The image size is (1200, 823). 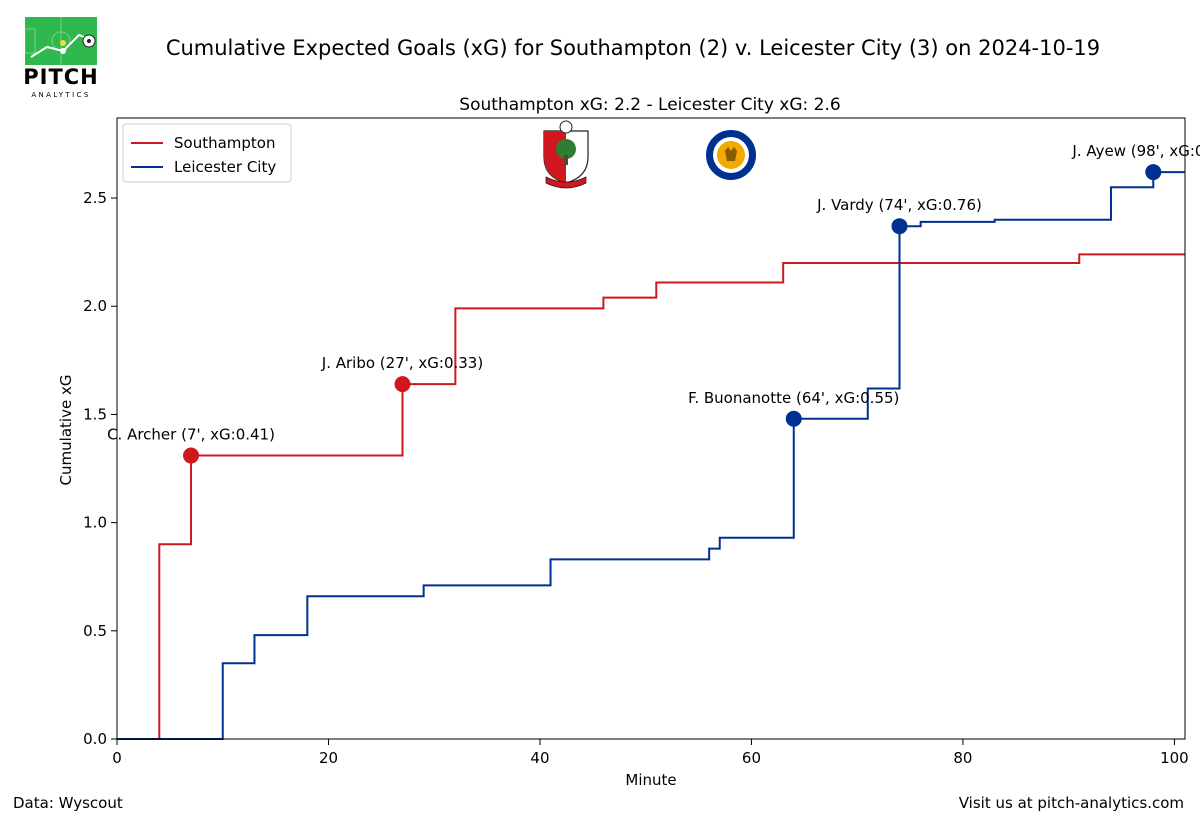 What do you see at coordinates (539, 758) in the screenshot?
I see `x-tick-label: 40` at bounding box center [539, 758].